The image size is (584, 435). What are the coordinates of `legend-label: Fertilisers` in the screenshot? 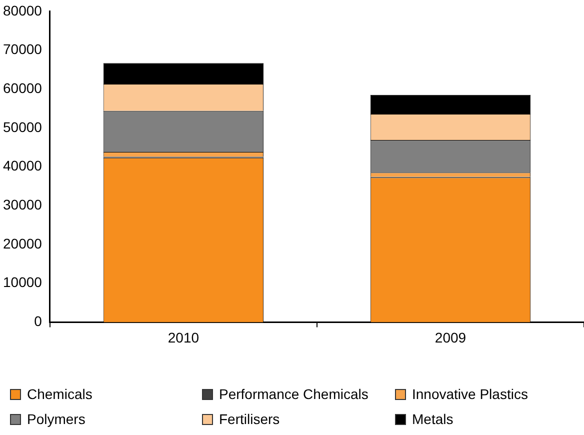 It's located at (249, 419).